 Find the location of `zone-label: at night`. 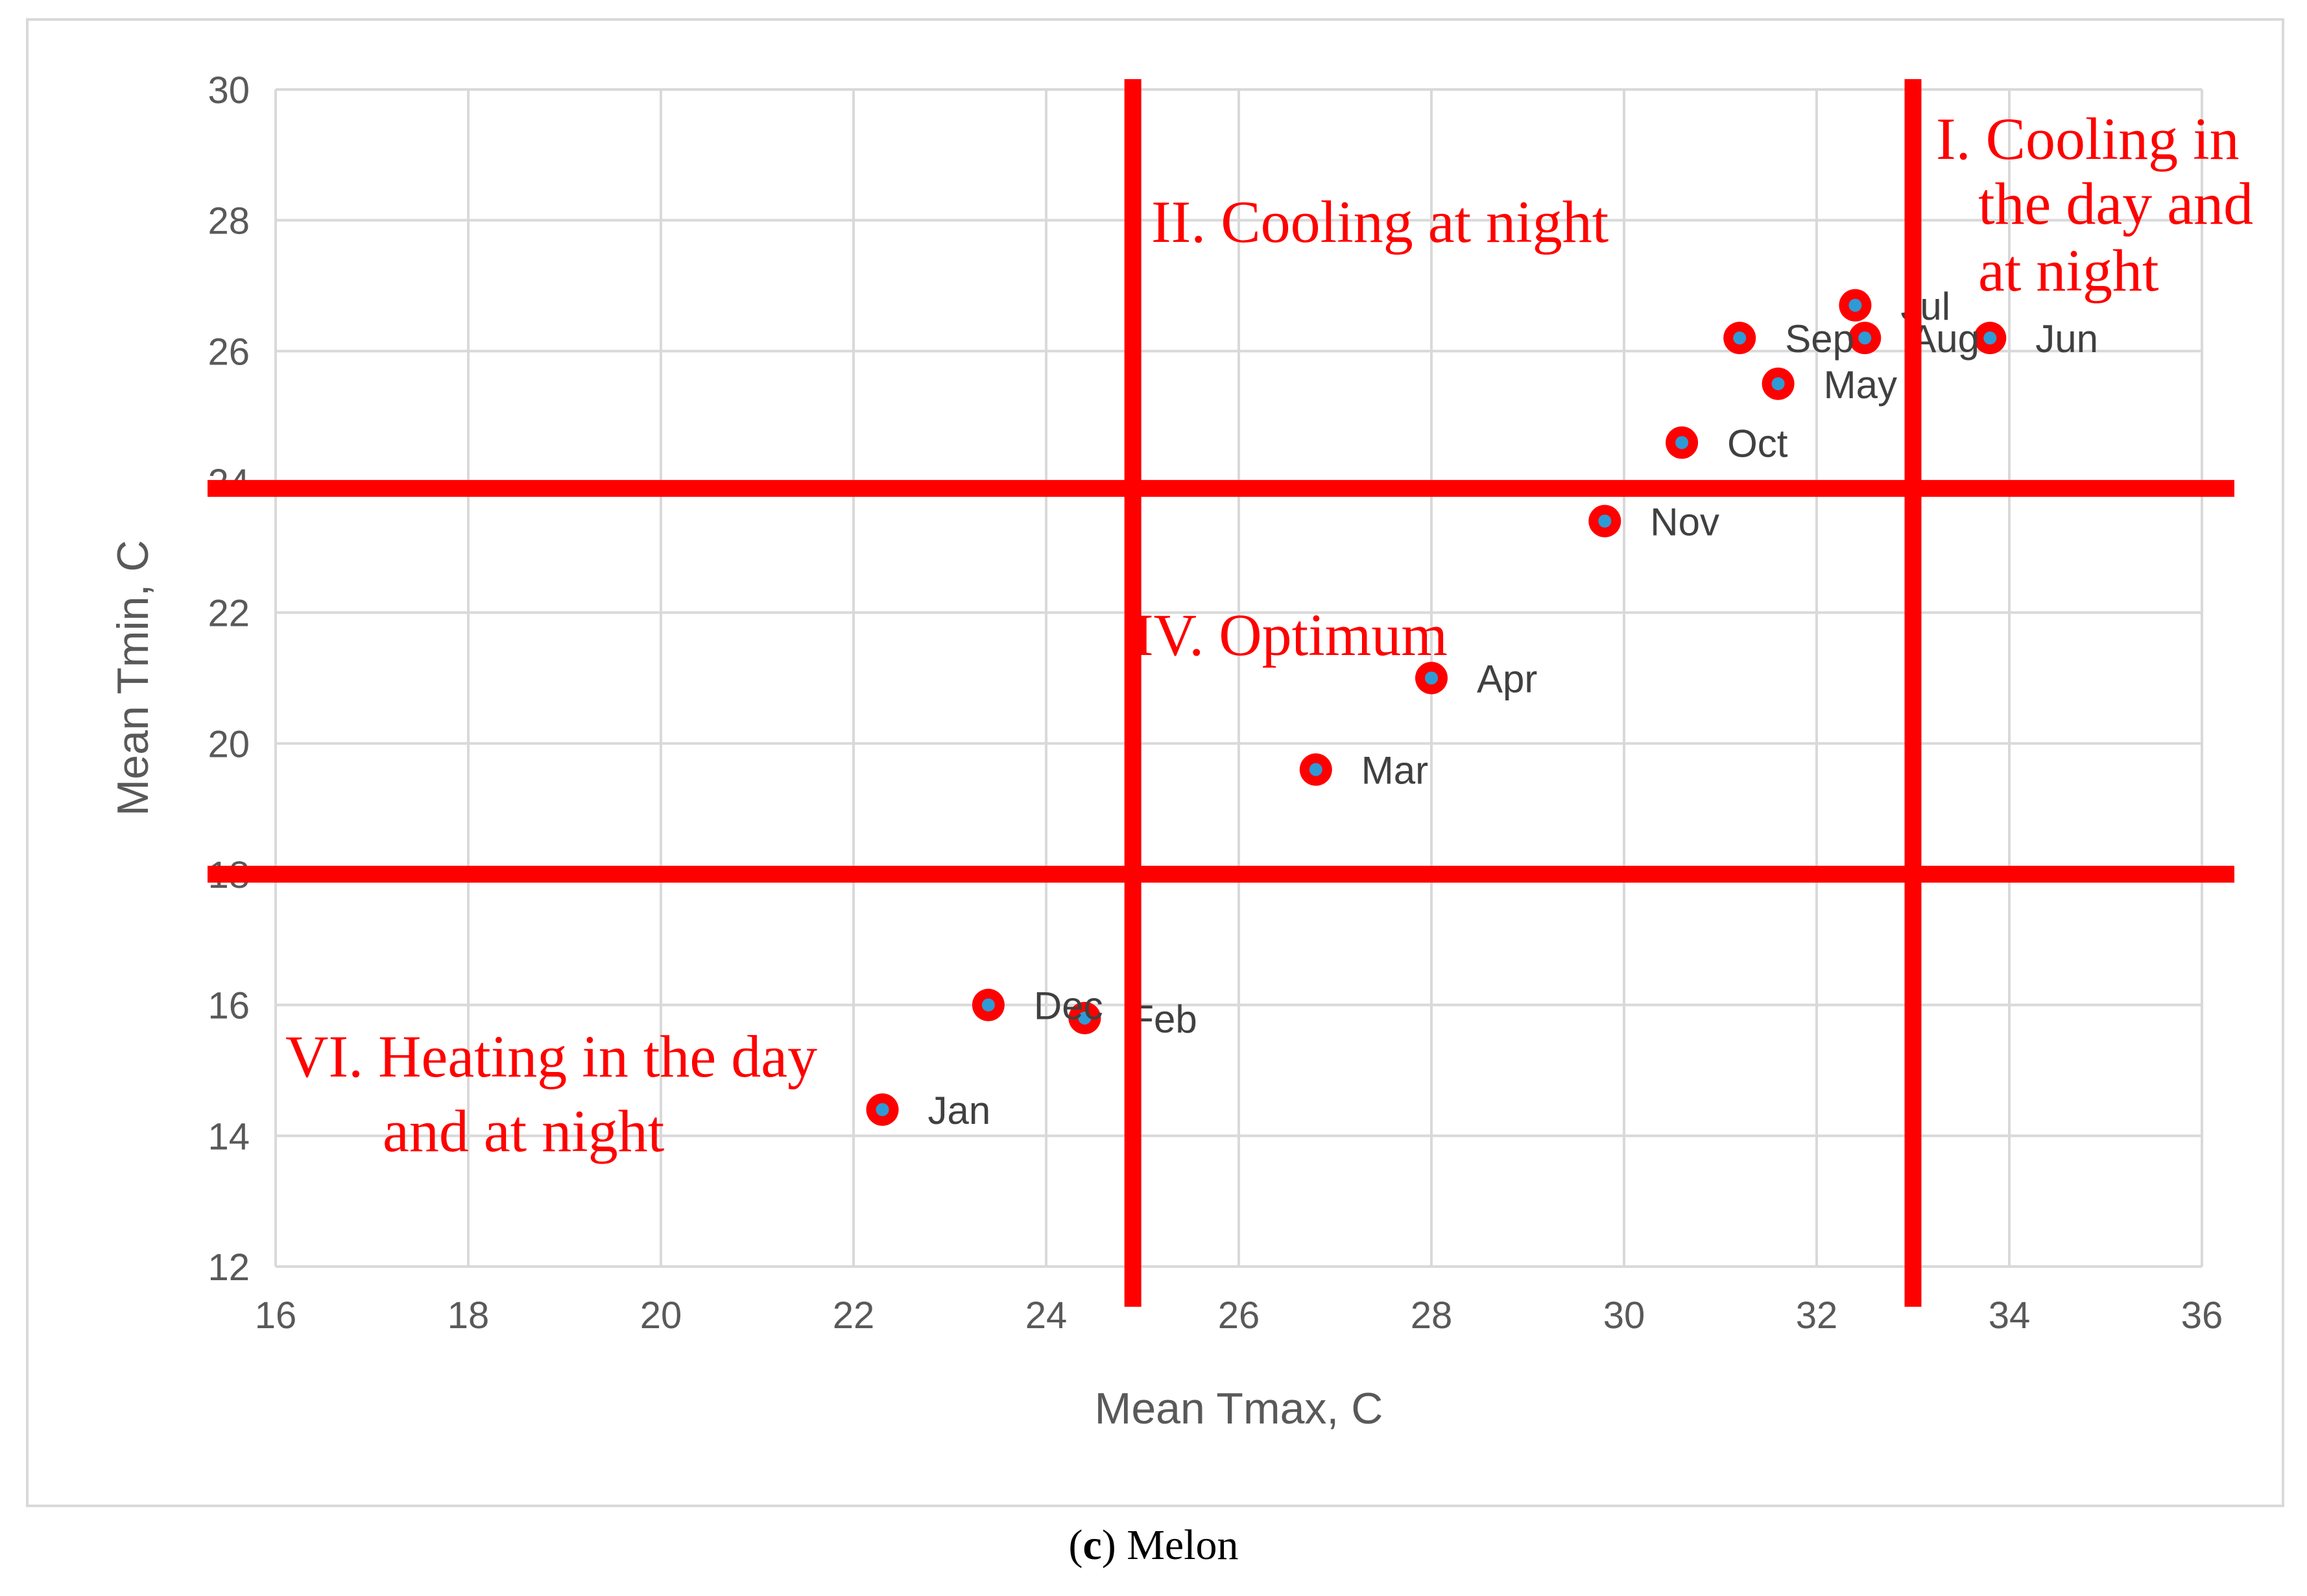

zone-label: at night is located at coordinates (2068, 270).